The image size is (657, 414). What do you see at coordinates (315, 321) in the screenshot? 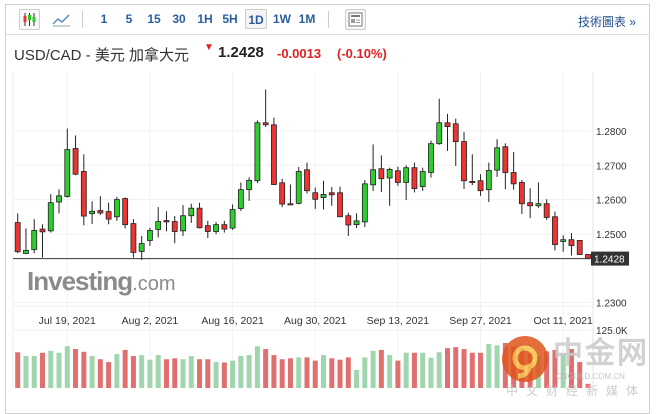
I see `date-tick-label: Aug 30, 2021` at bounding box center [315, 321].